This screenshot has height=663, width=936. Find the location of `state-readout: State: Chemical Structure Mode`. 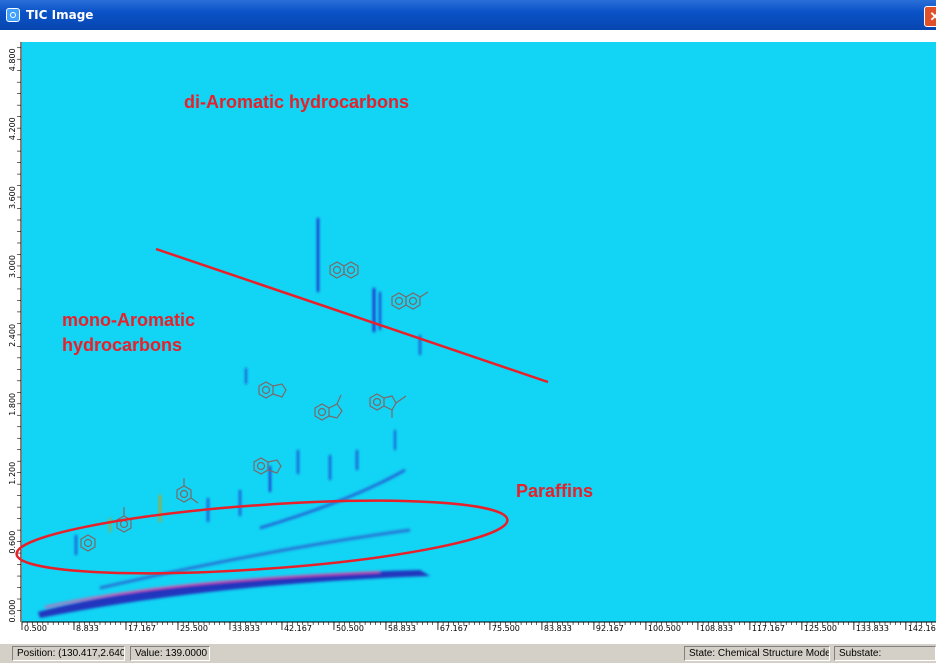

state-readout: State: Chemical Structure Mode is located at coordinates (757, 653).